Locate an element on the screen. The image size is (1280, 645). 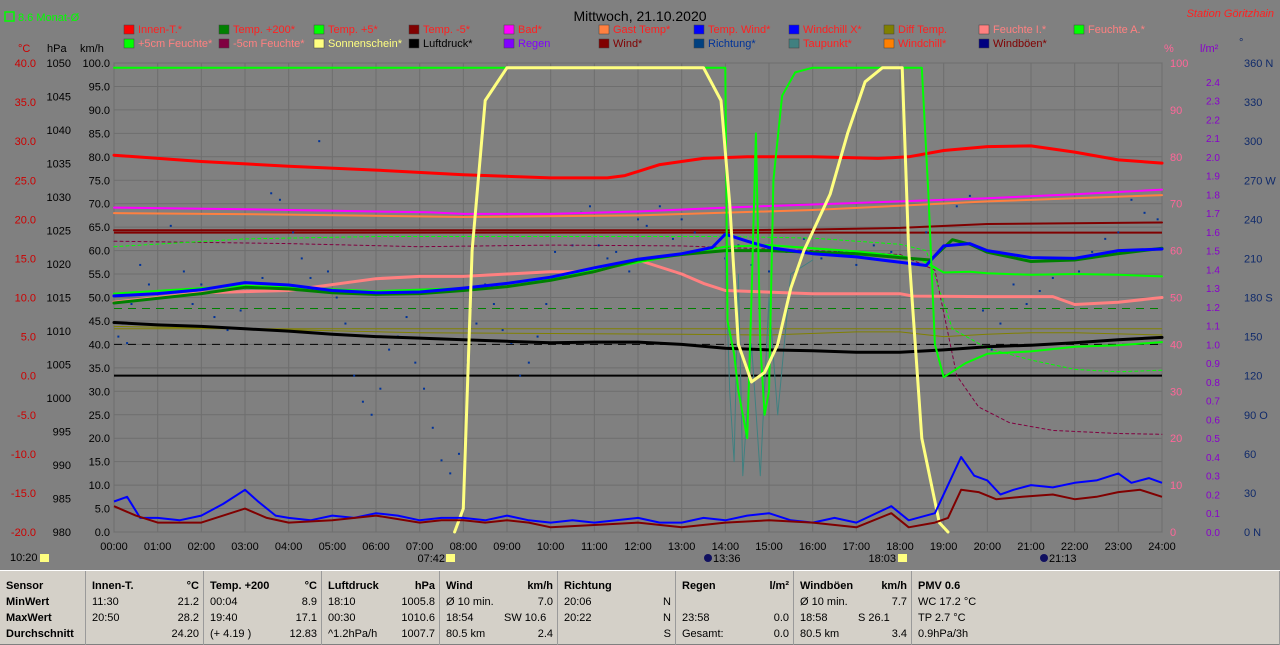
time-tick-label: 18:00 is located at coordinates (900, 547).